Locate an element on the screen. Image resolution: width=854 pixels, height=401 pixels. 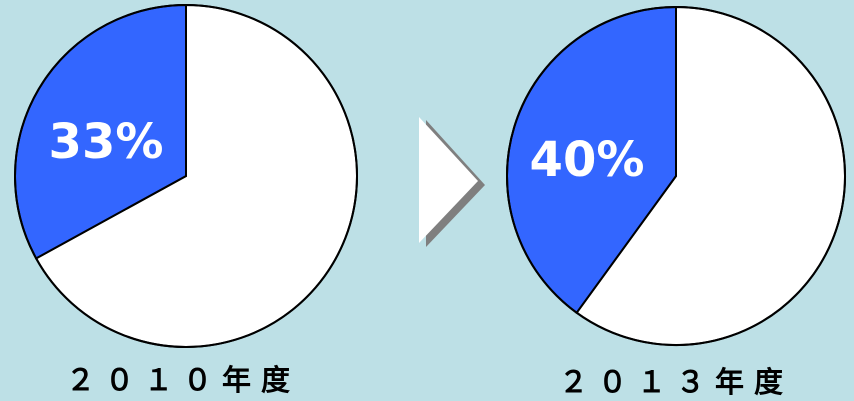
pie-2010-year-label: ２０１０年度 is located at coordinates (183, 380).